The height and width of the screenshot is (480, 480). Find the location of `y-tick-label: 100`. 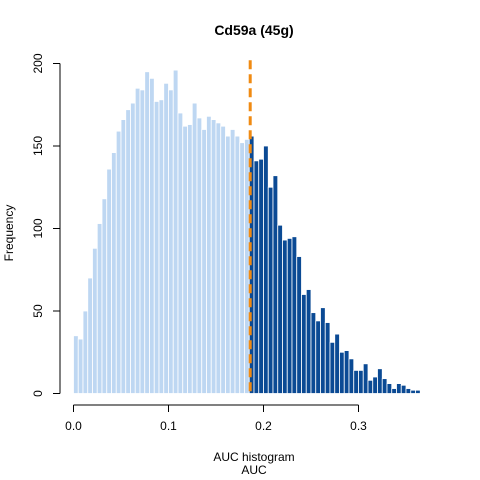

y-tick-label: 100 is located at coordinates (38, 228).